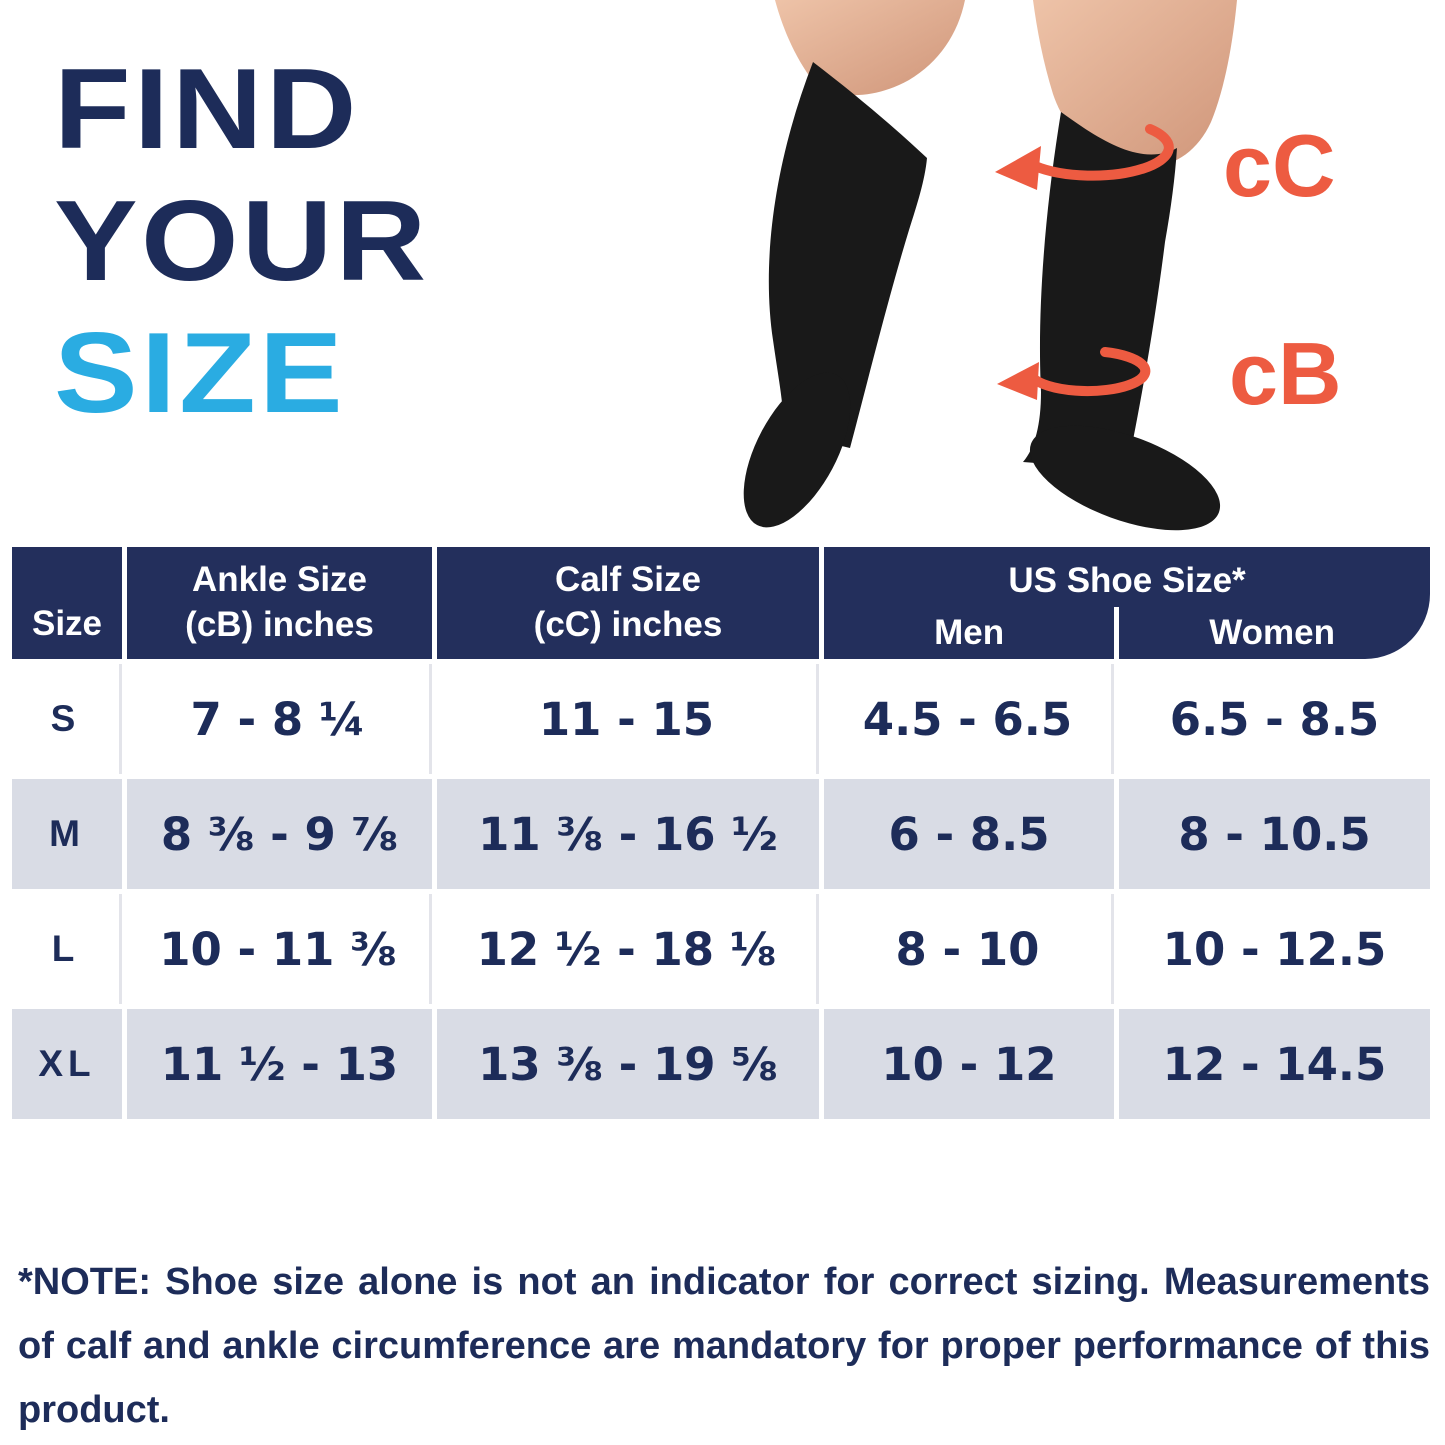  What do you see at coordinates (279, 949) in the screenshot?
I see `cell-l-ankle: 10 - 11 ⅜` at bounding box center [279, 949].